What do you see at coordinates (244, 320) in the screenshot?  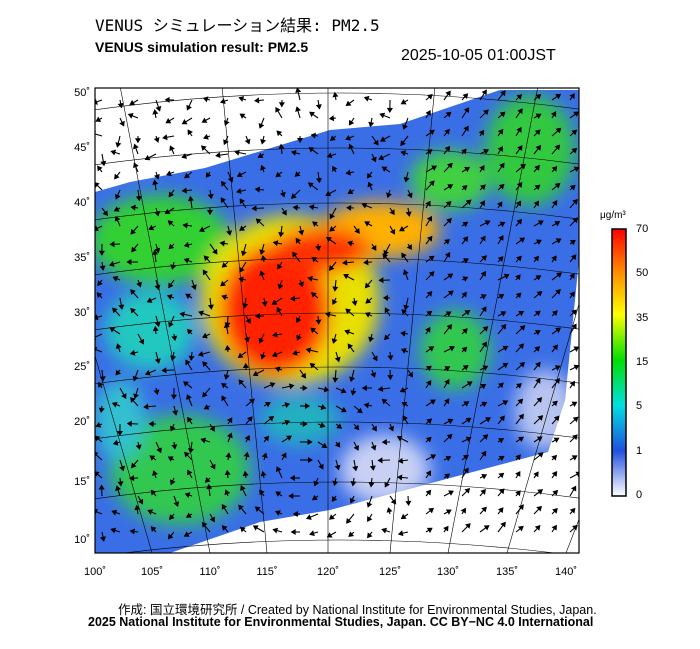 I see `meridian-line` at bounding box center [244, 320].